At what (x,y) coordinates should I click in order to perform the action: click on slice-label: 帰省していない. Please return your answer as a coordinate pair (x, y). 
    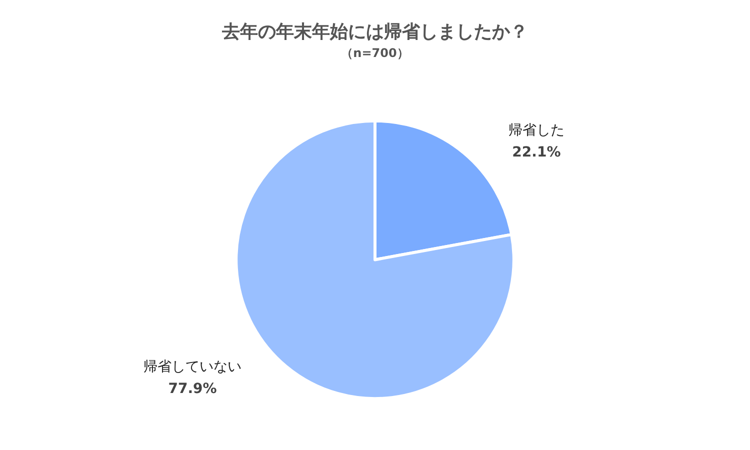
    Looking at the image, I should click on (193, 366).